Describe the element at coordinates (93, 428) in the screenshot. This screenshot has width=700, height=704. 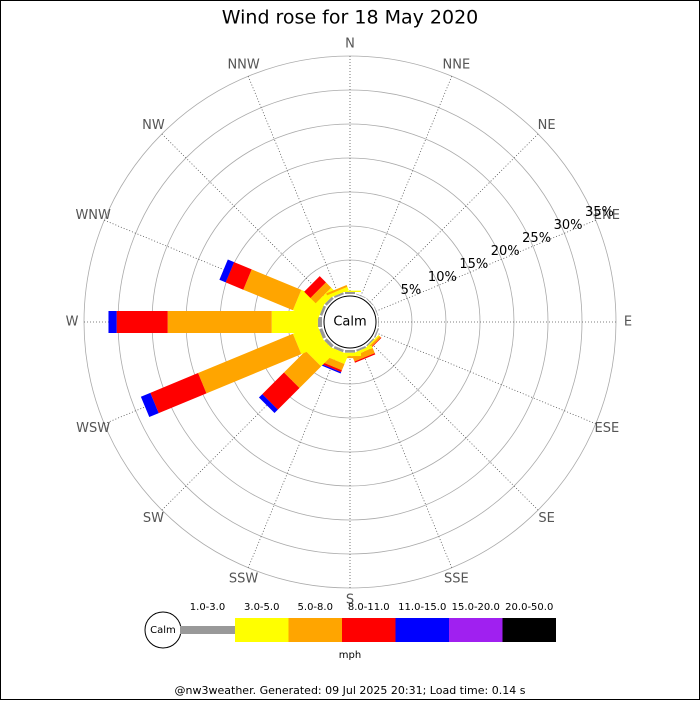
I see `direction-label: WSW` at that location.